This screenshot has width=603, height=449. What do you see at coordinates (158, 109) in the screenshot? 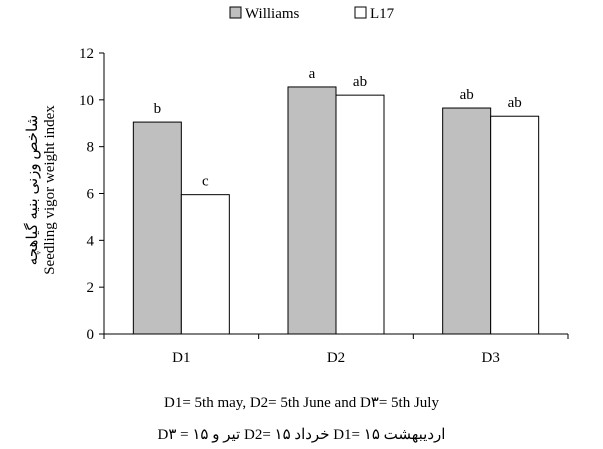
I see `bar-letter-label: b` at bounding box center [158, 109].